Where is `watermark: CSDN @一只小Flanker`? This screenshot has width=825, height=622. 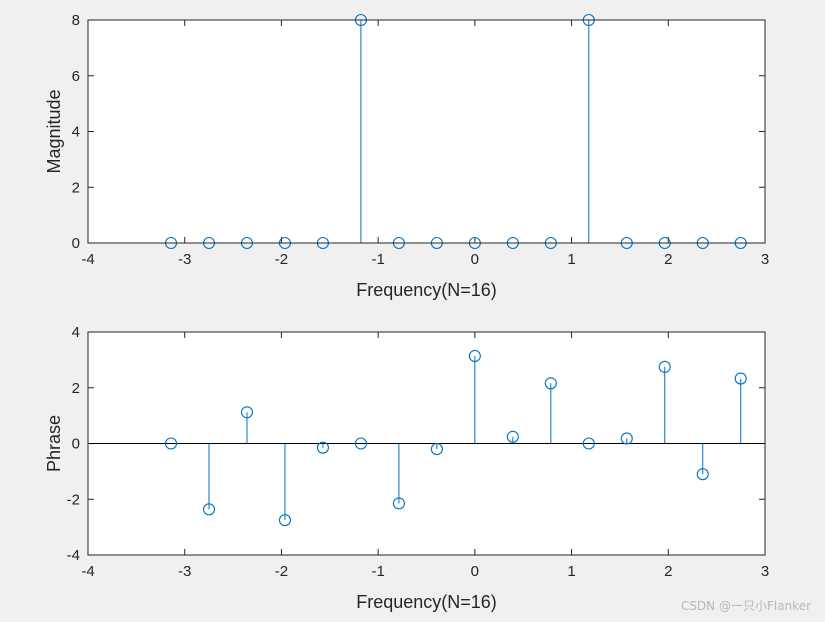 watermark: CSDN @一只小Flanker is located at coordinates (745, 606).